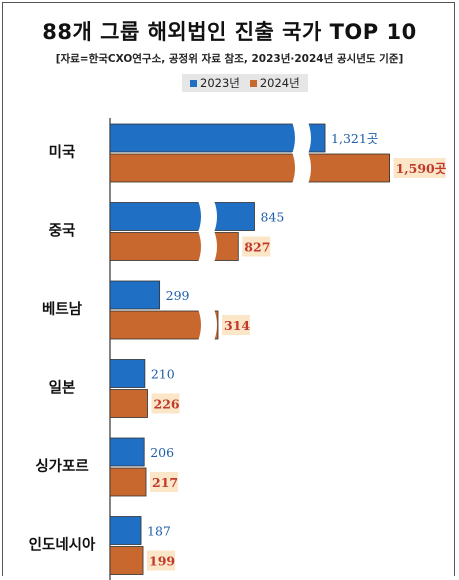 This screenshot has width=459, height=580. I want to click on data-label-2024: 314, so click(237, 325).